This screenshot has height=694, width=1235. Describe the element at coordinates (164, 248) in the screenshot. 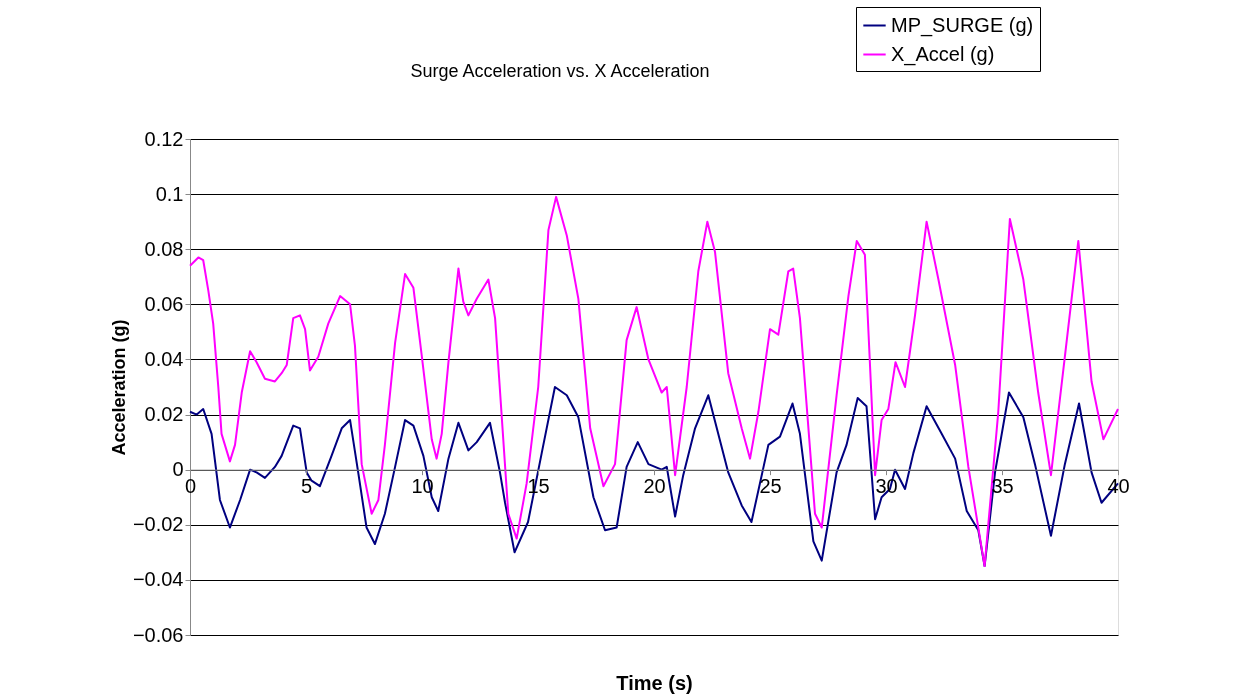

I see `y-tick-label: 0.08` at that location.